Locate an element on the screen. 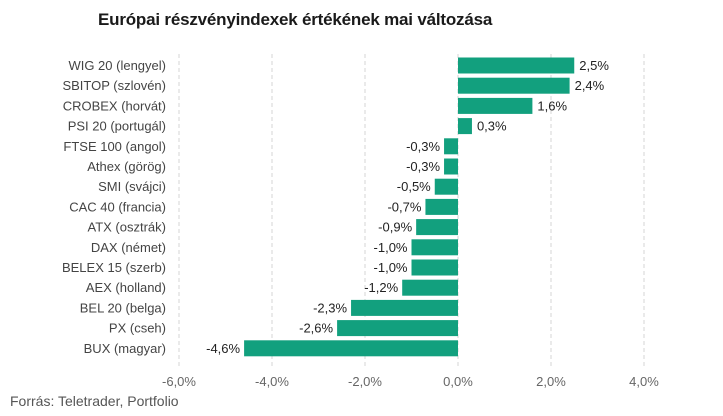 The width and height of the screenshot is (723, 416). value-label: -4,6% is located at coordinates (223, 348).